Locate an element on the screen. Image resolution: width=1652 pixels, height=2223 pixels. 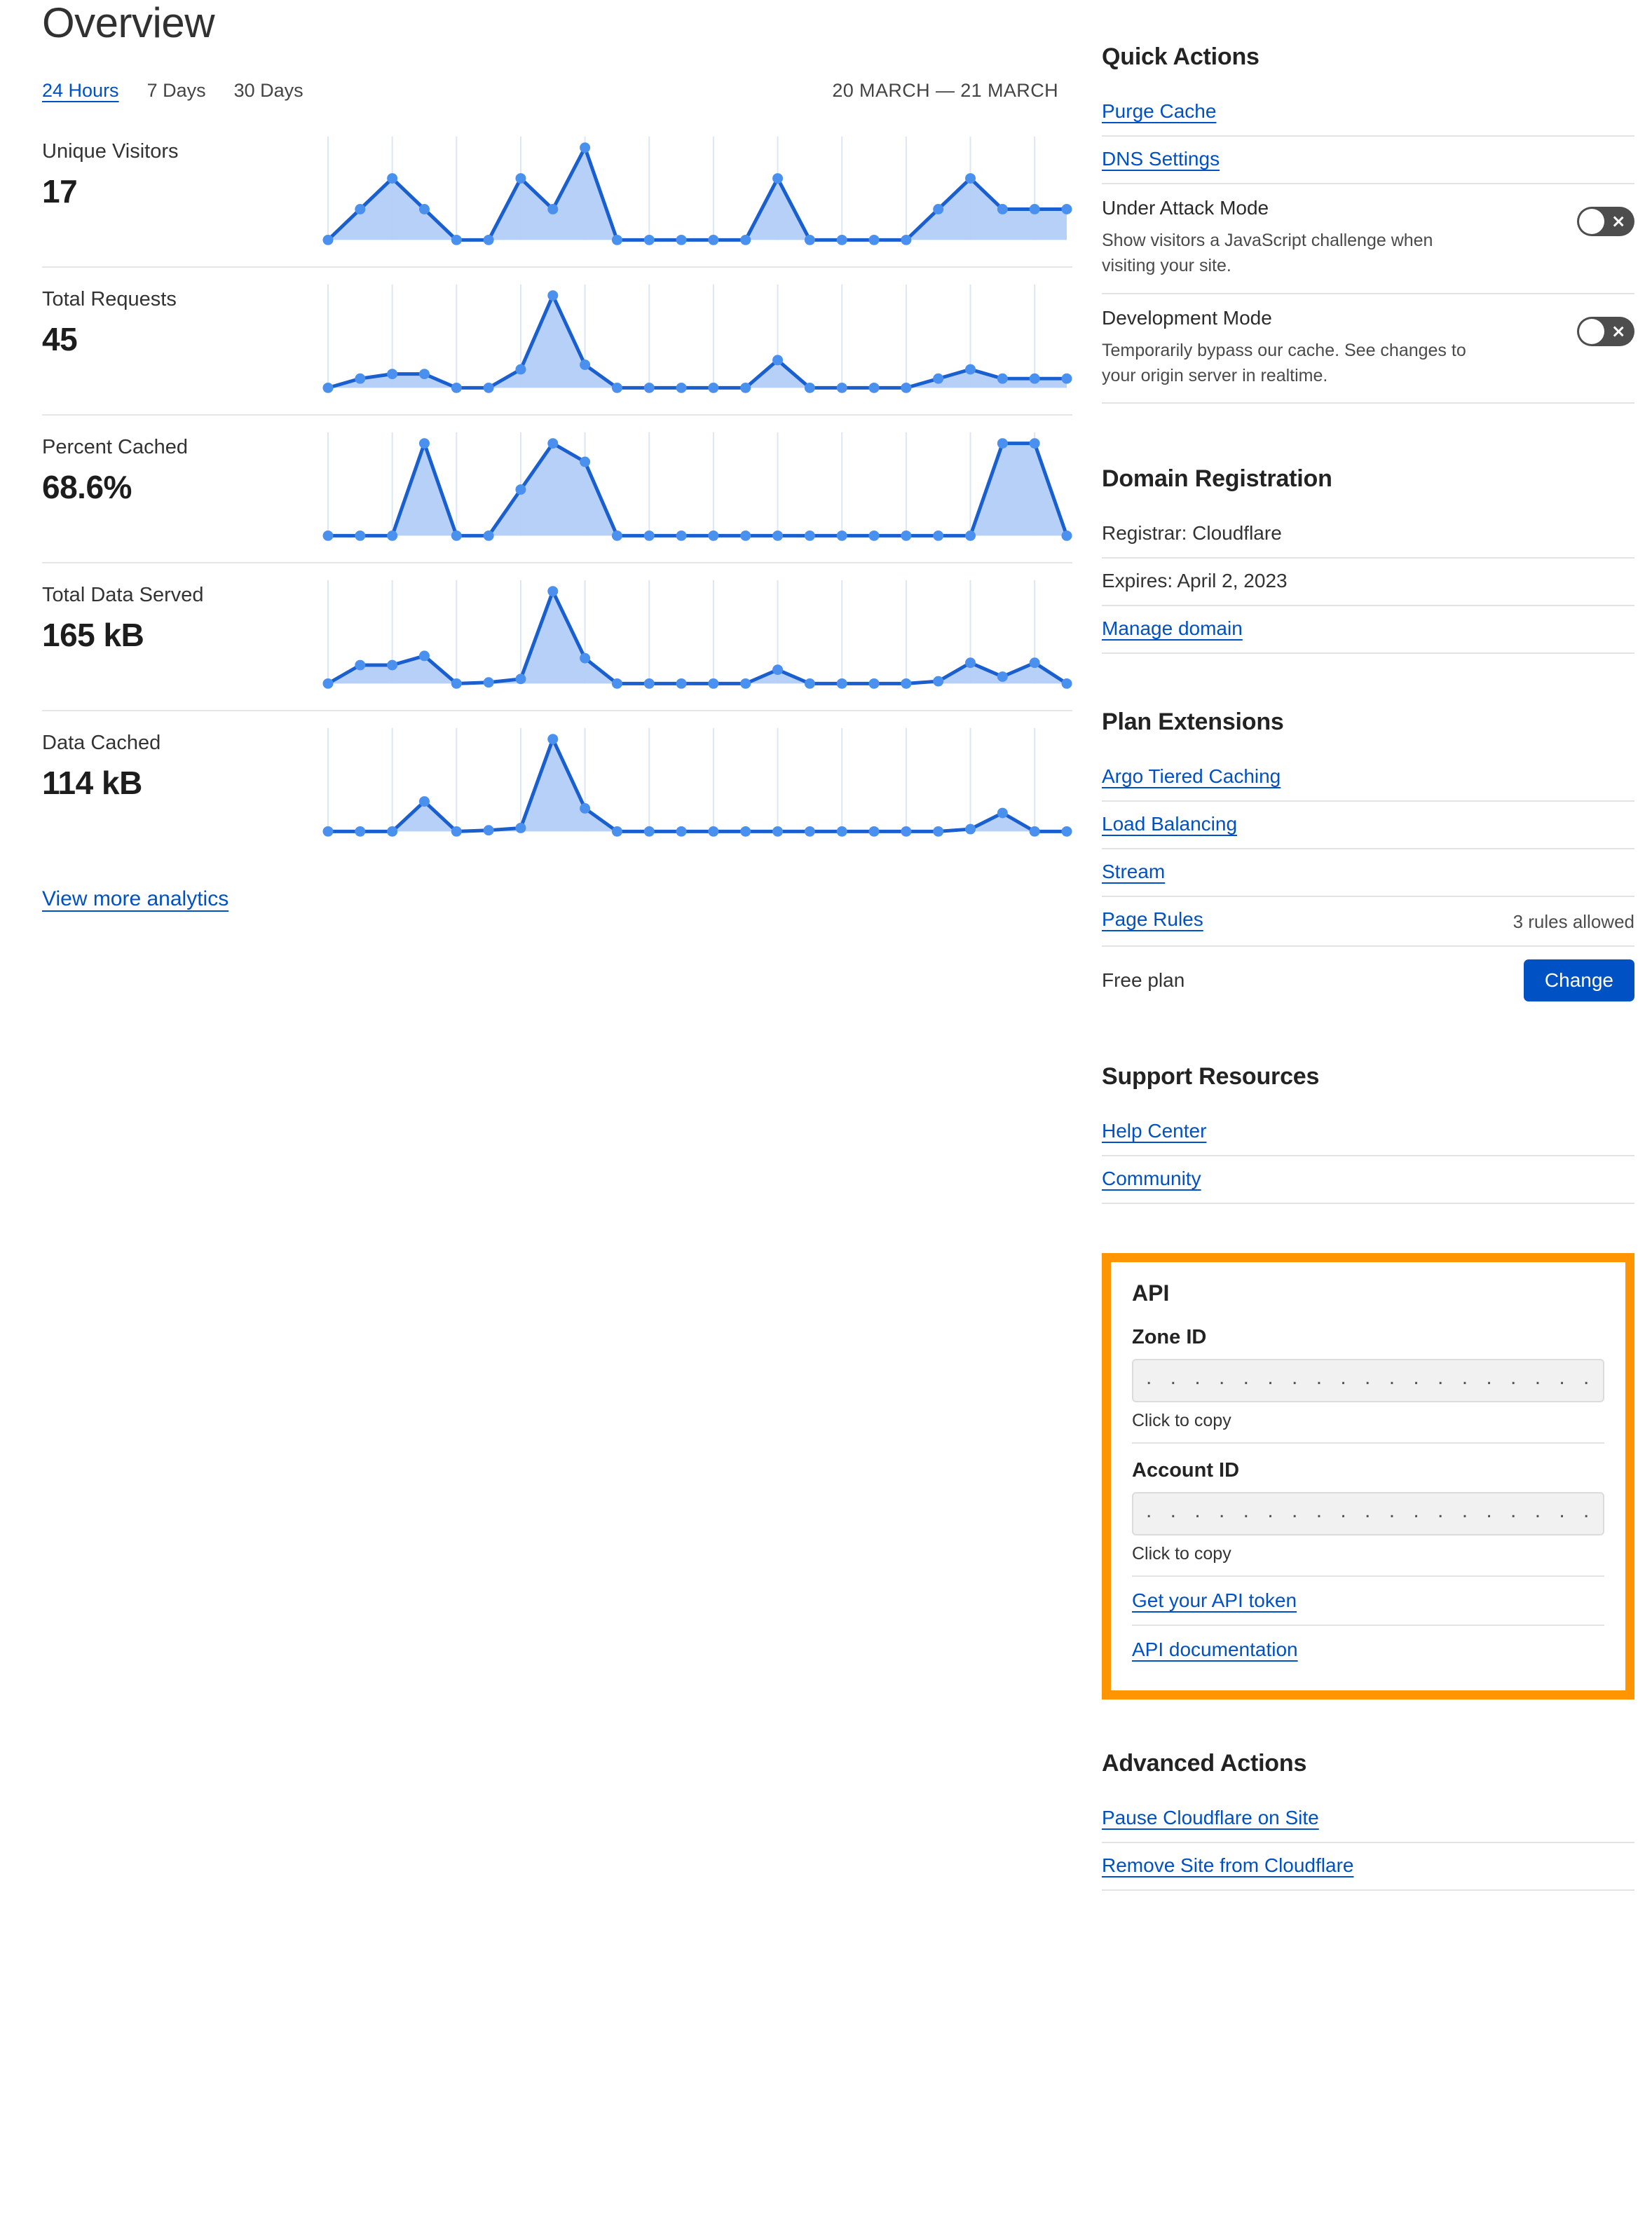
sparkline-data-cached is located at coordinates (697, 785).